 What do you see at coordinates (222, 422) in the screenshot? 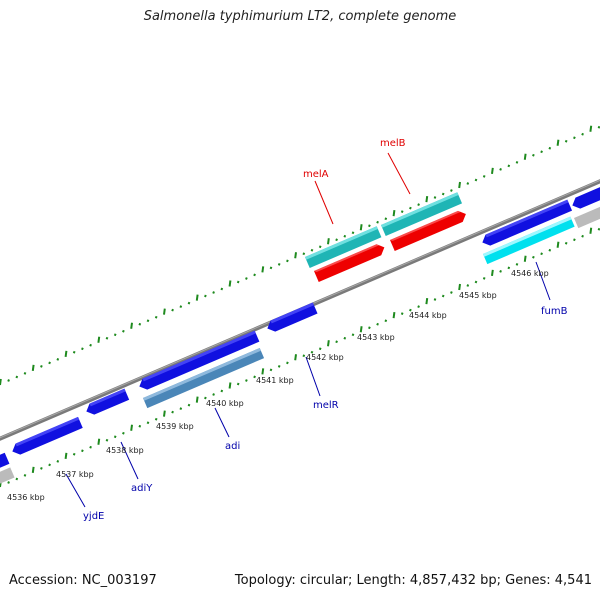
I see `leader-adi` at bounding box center [222, 422].